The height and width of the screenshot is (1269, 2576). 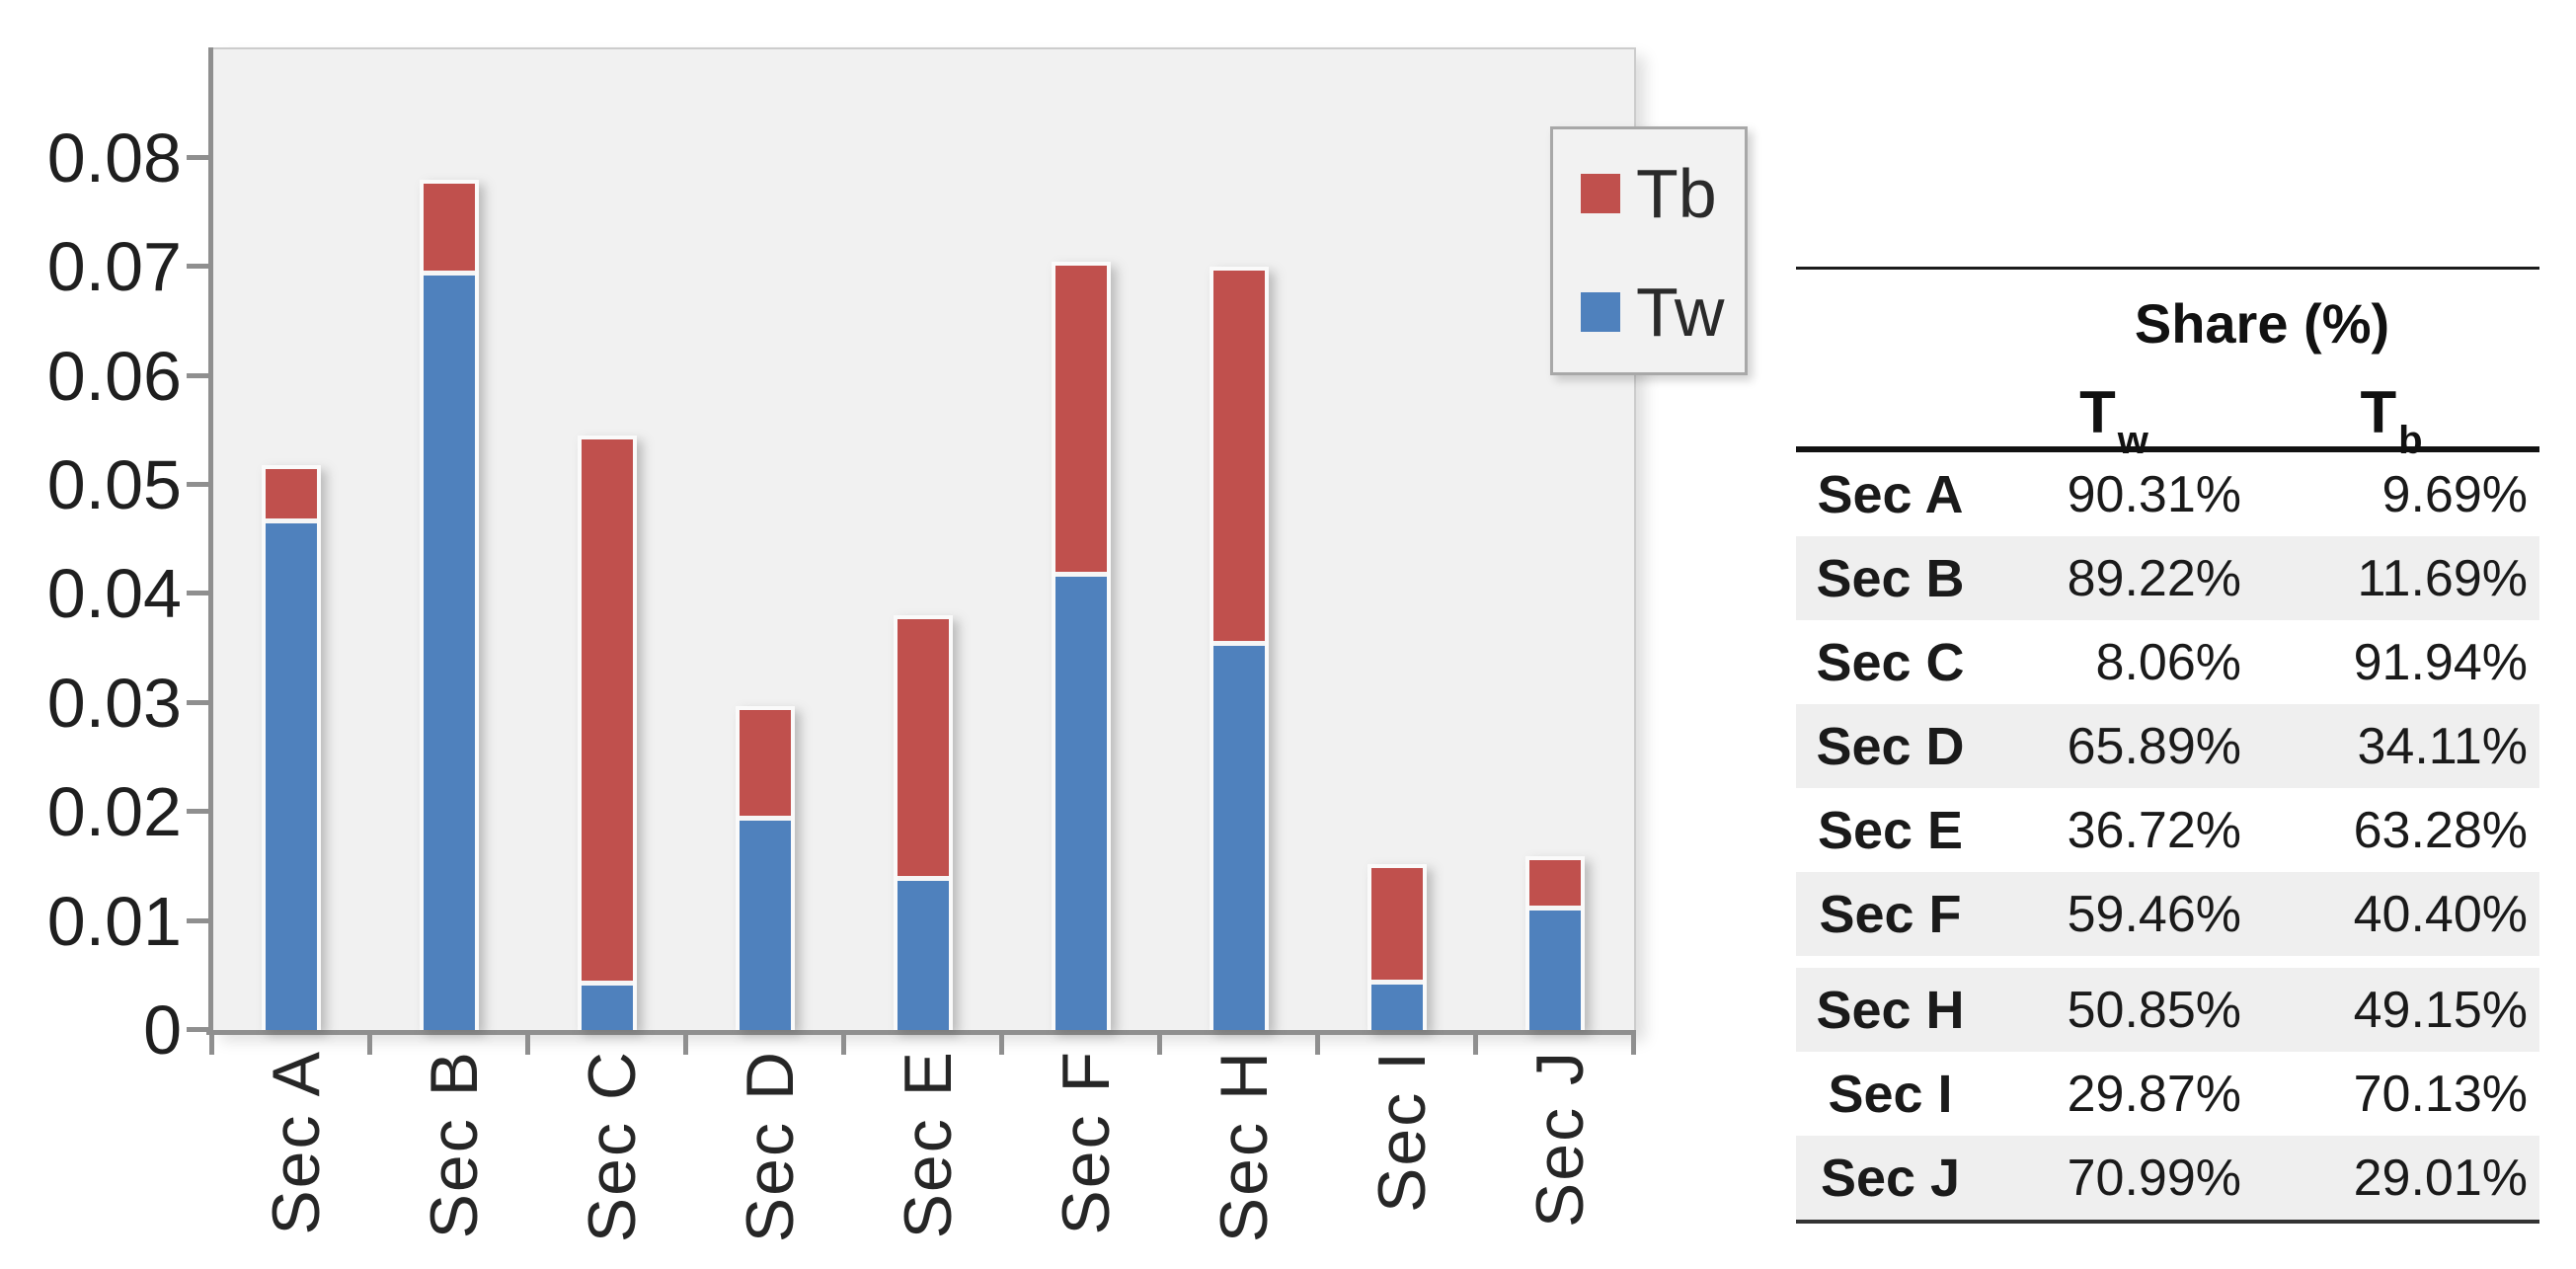 What do you see at coordinates (1890, 830) in the screenshot?
I see `row-label: Sec E` at bounding box center [1890, 830].